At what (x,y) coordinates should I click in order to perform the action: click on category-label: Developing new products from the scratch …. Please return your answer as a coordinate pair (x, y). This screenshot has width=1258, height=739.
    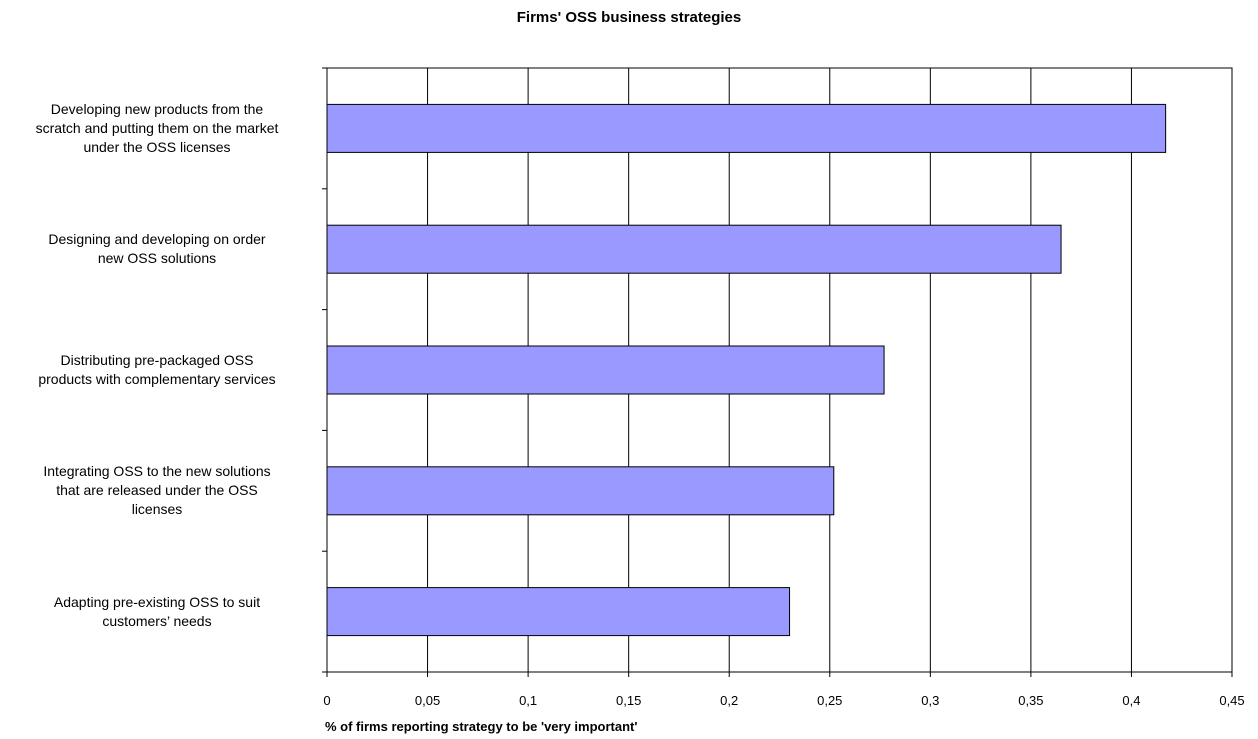
    Looking at the image, I should click on (157, 128).